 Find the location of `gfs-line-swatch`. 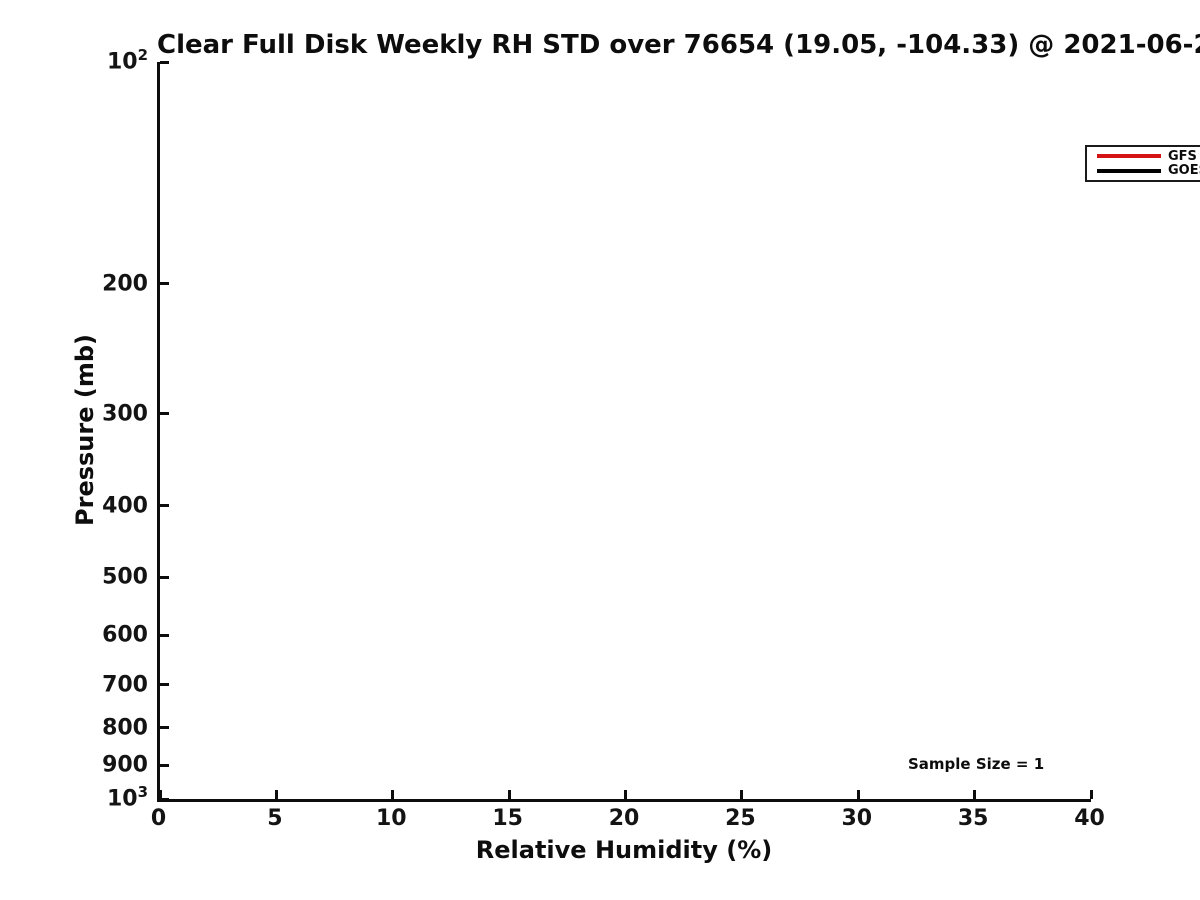

gfs-line-swatch is located at coordinates (1129, 156).